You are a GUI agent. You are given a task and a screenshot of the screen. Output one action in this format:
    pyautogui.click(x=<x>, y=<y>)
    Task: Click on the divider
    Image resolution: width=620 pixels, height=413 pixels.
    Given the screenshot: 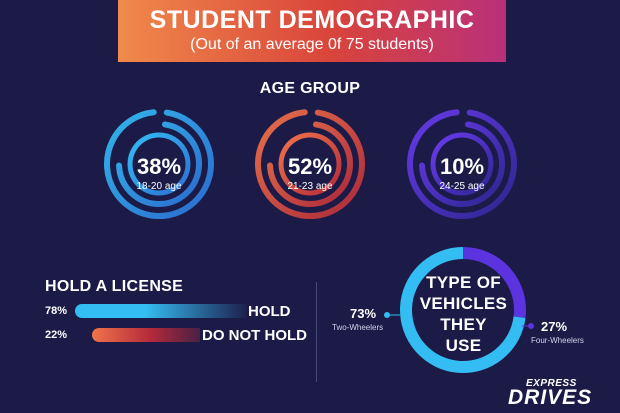 What is the action you would take?
    pyautogui.click(x=316, y=332)
    